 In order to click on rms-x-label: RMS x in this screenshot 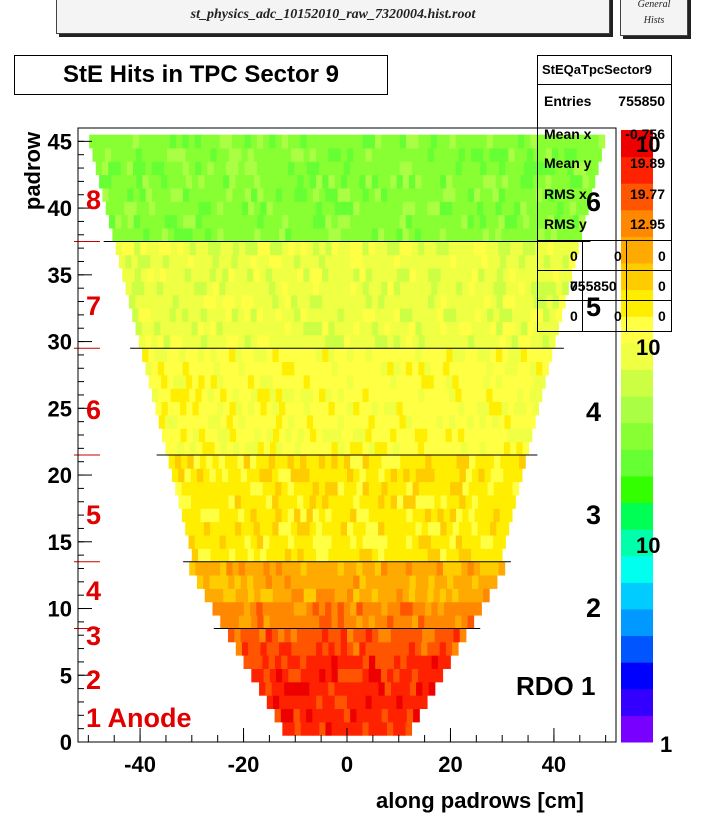, I will do `click(565, 194)`.